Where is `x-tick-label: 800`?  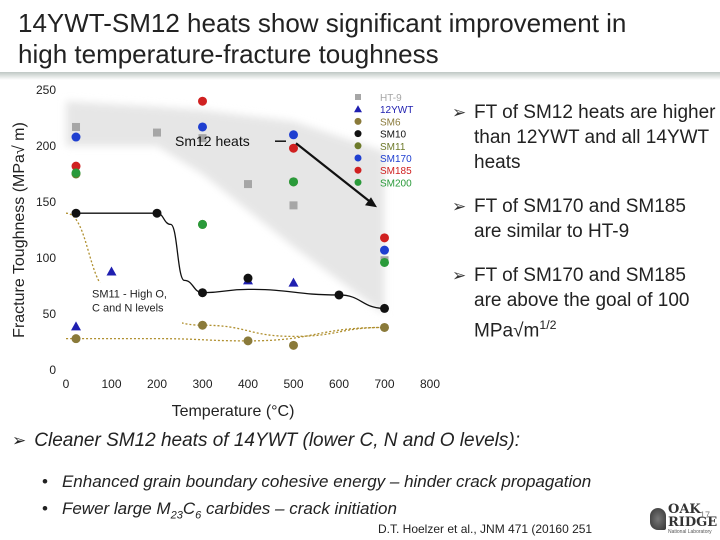
x-tick-label: 800 is located at coordinates (430, 384).